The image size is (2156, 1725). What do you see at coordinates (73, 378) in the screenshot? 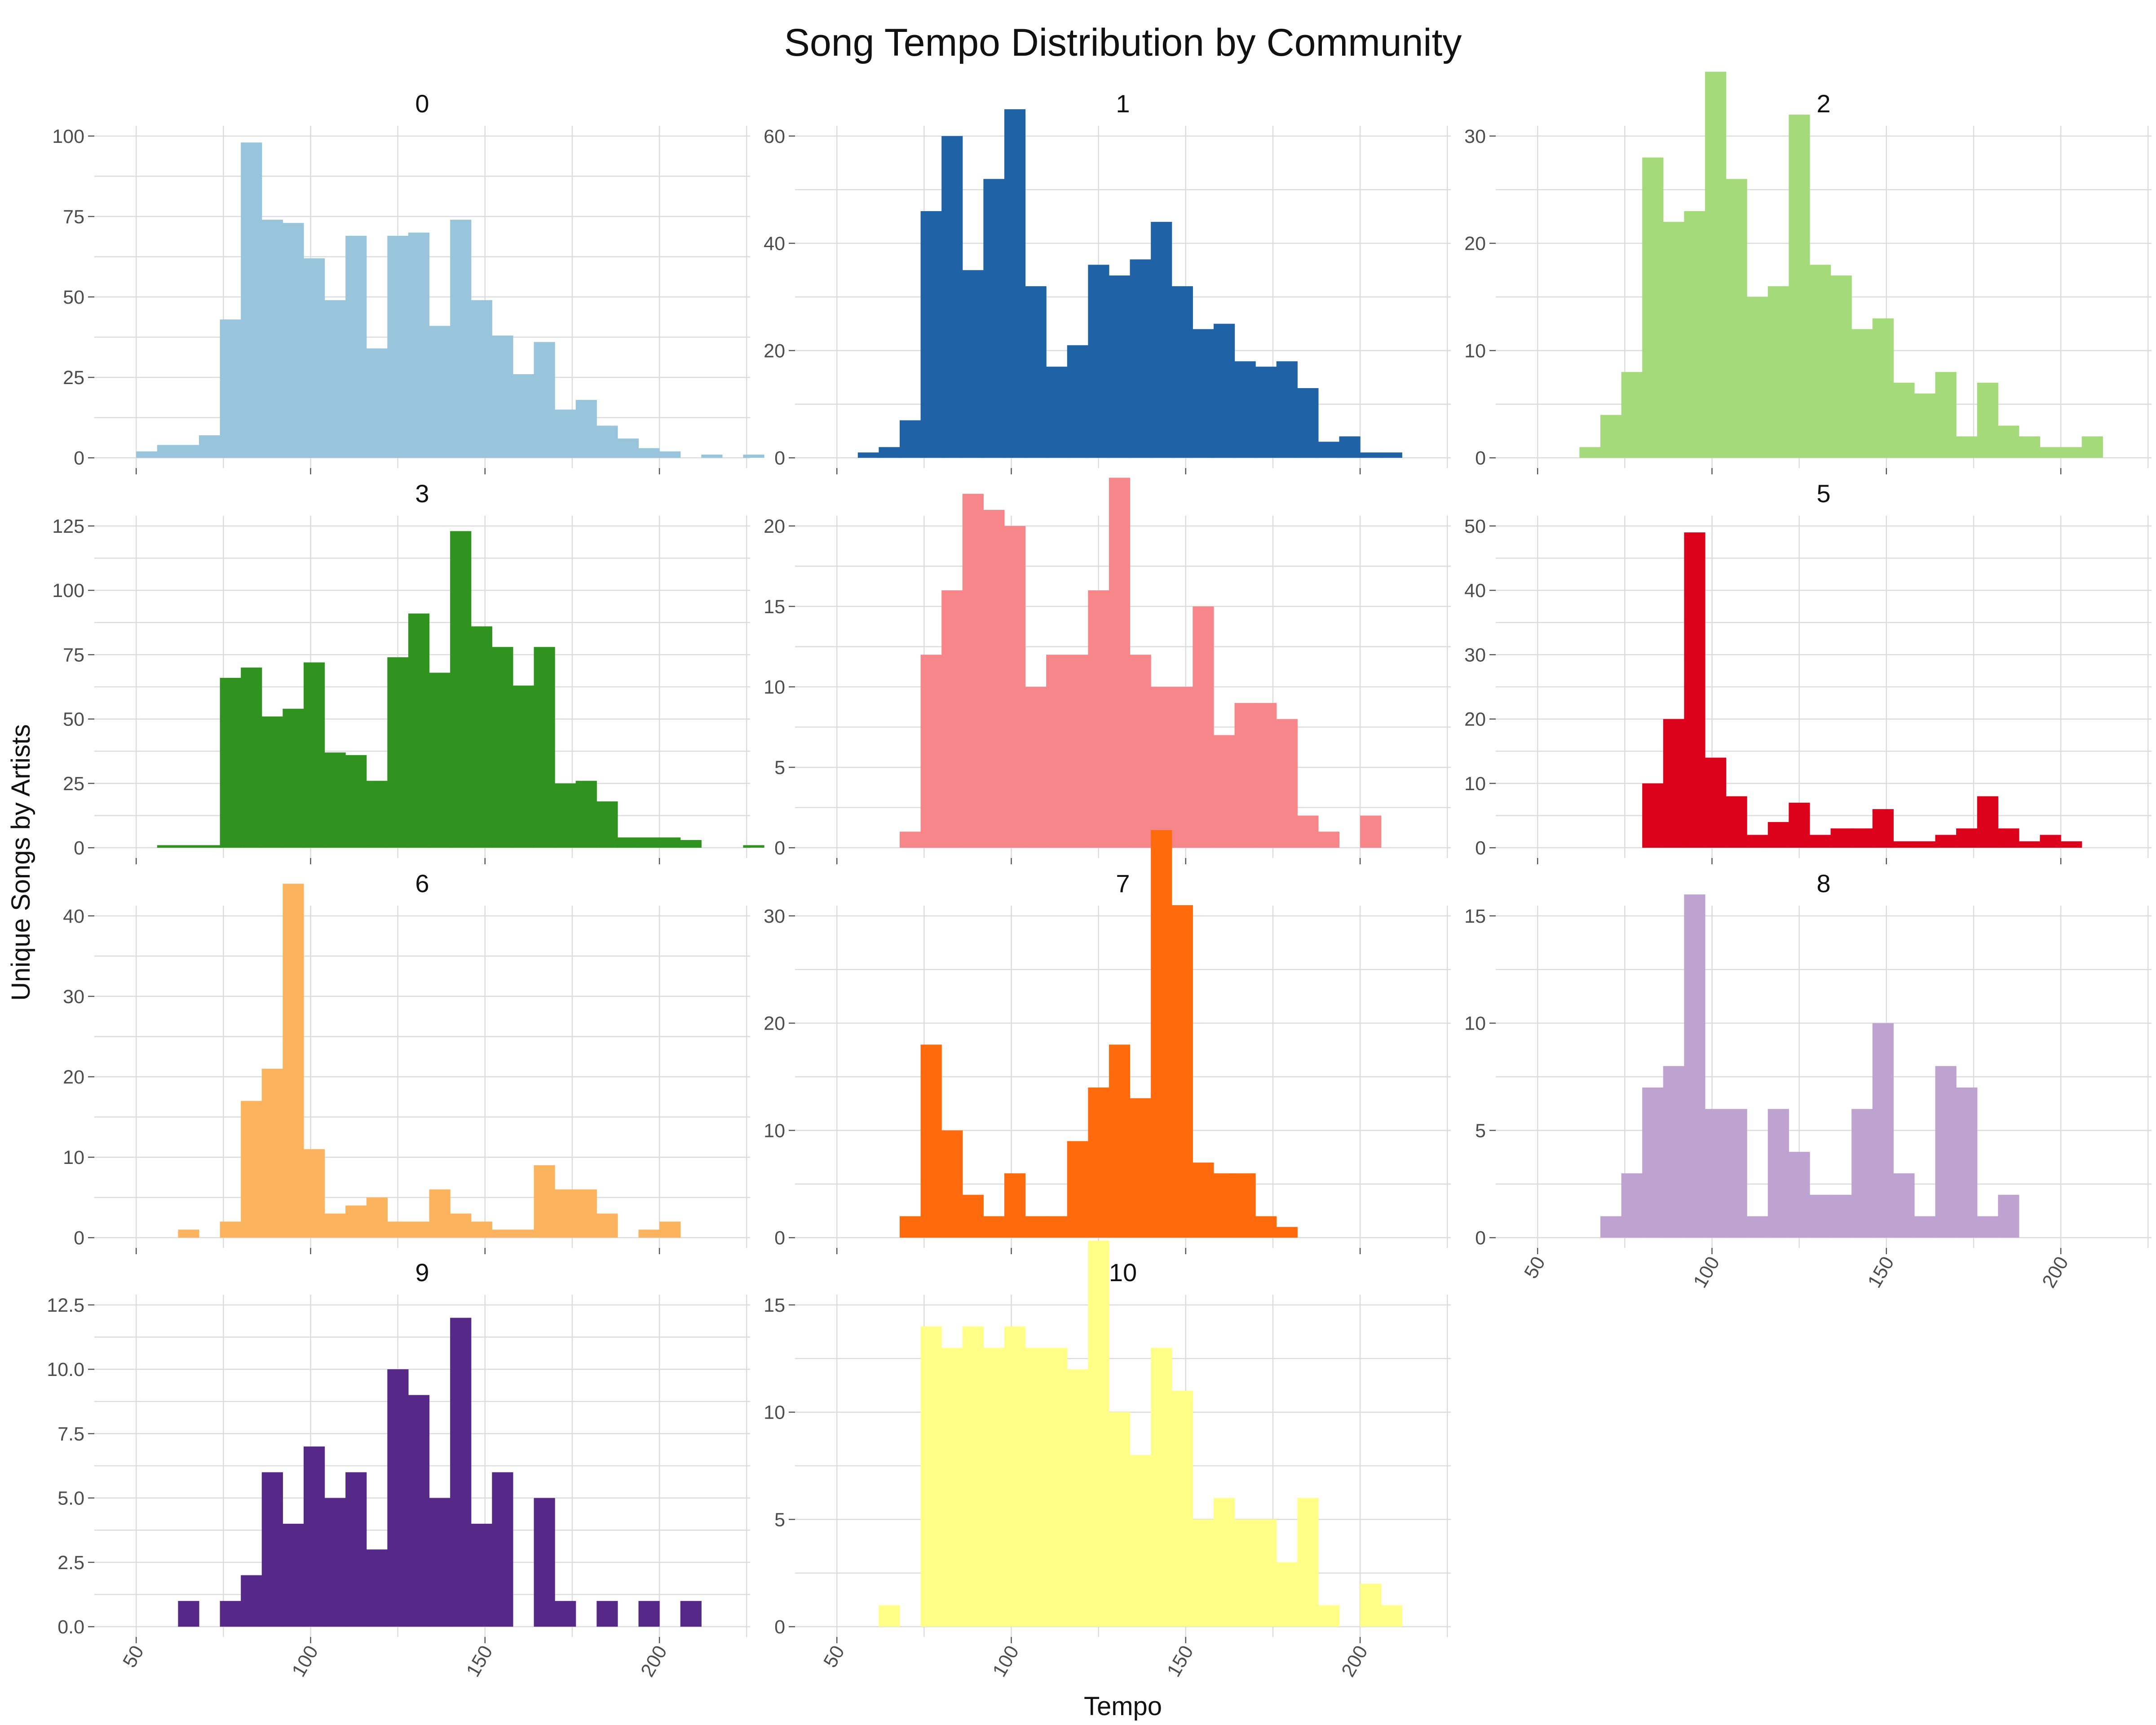
I see `y-tick-label: 25` at bounding box center [73, 378].